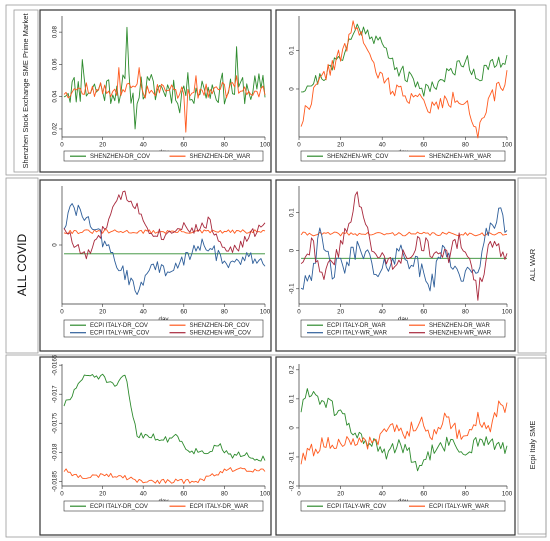 The image size is (550, 541). I want to click on y-tick-label: -0.2, so click(292, 485).